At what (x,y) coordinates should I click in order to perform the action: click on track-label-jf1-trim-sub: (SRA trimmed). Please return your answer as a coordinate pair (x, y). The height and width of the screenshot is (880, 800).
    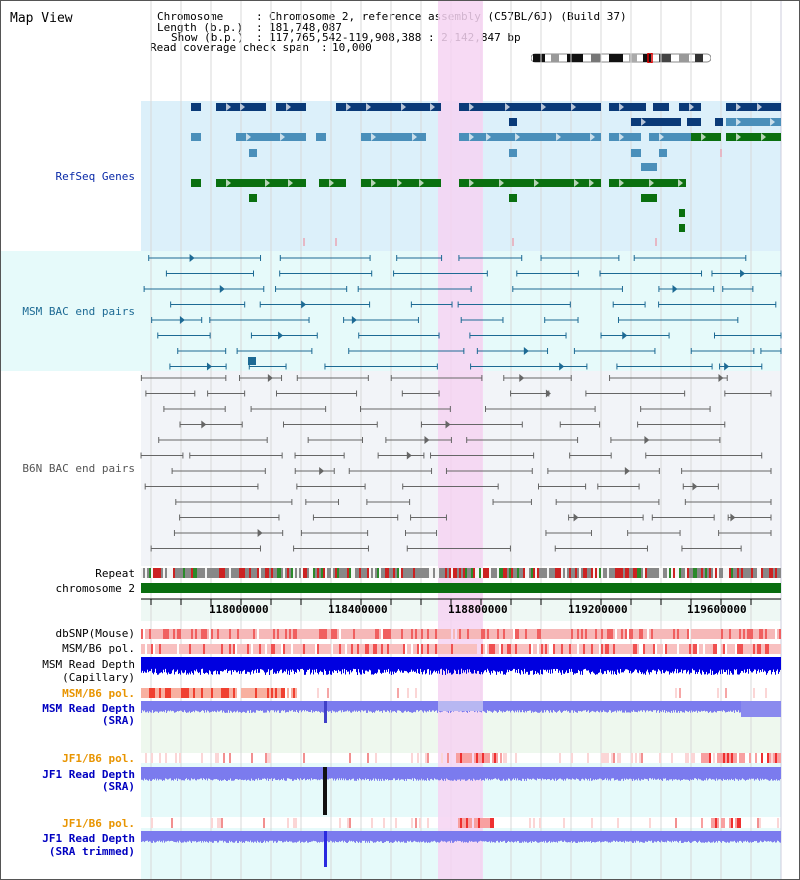
    Looking at the image, I should click on (92, 851).